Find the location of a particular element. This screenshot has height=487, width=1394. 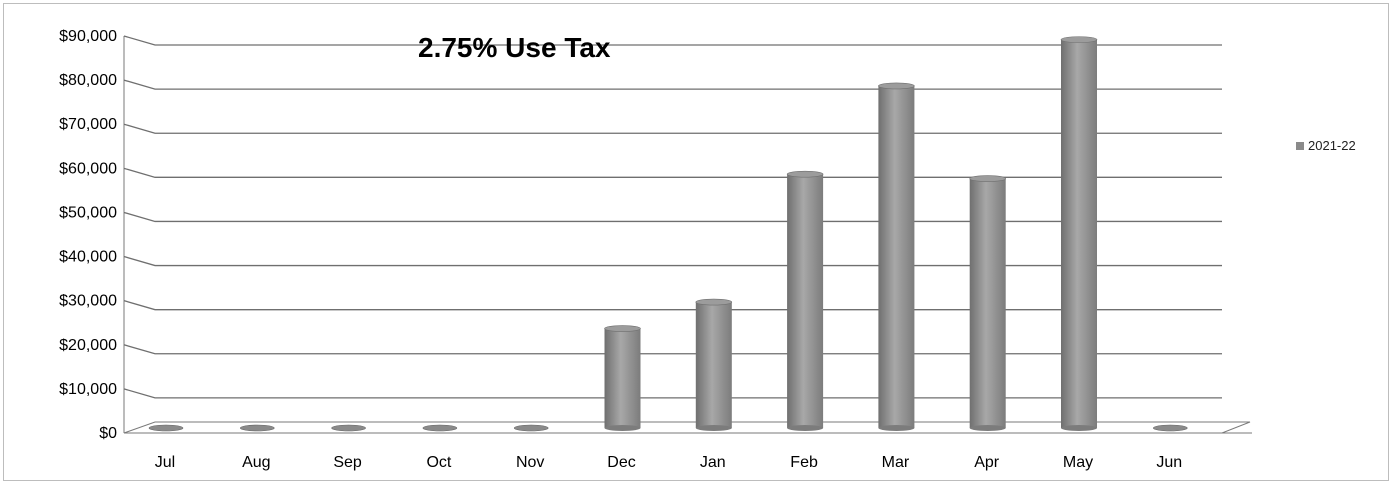

y-tick-label: $40,000 is located at coordinates (88, 257).